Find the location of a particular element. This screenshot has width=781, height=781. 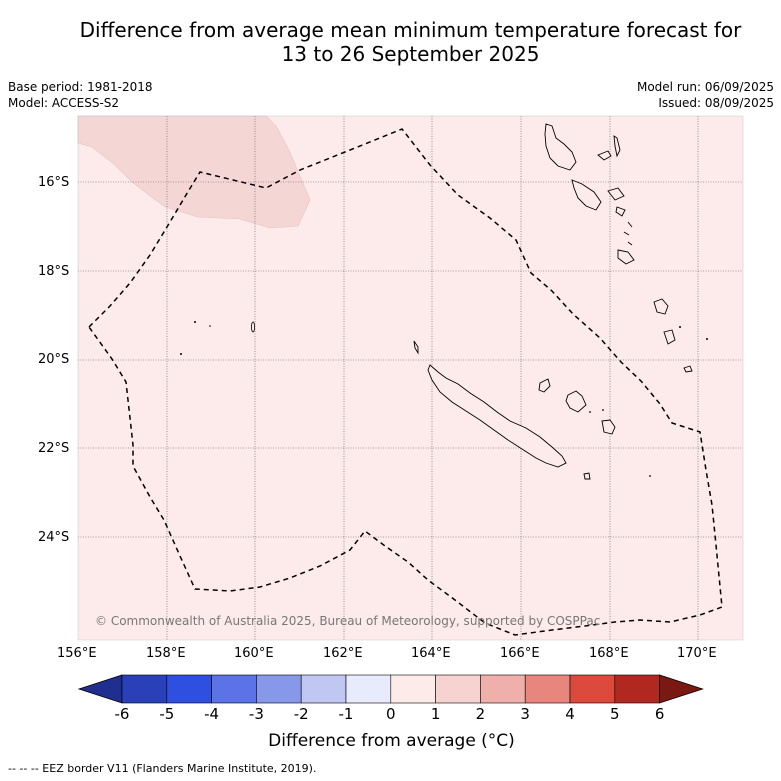

meta-left: Base period: 1981-2018 Model: ACCESS-S2 is located at coordinates (80, 95).